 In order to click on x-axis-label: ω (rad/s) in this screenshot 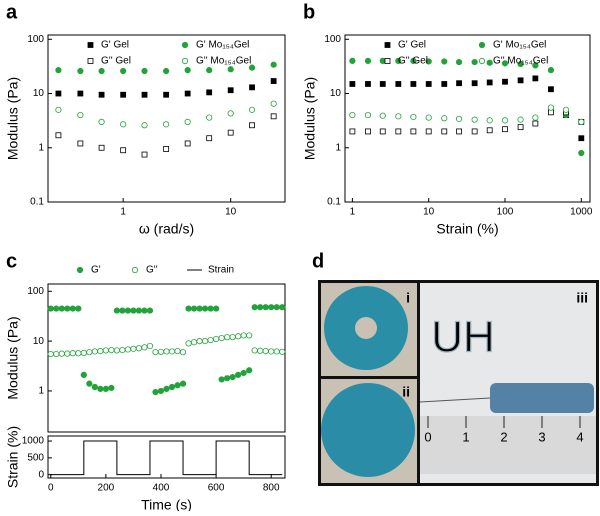, I will do `click(166, 229)`.